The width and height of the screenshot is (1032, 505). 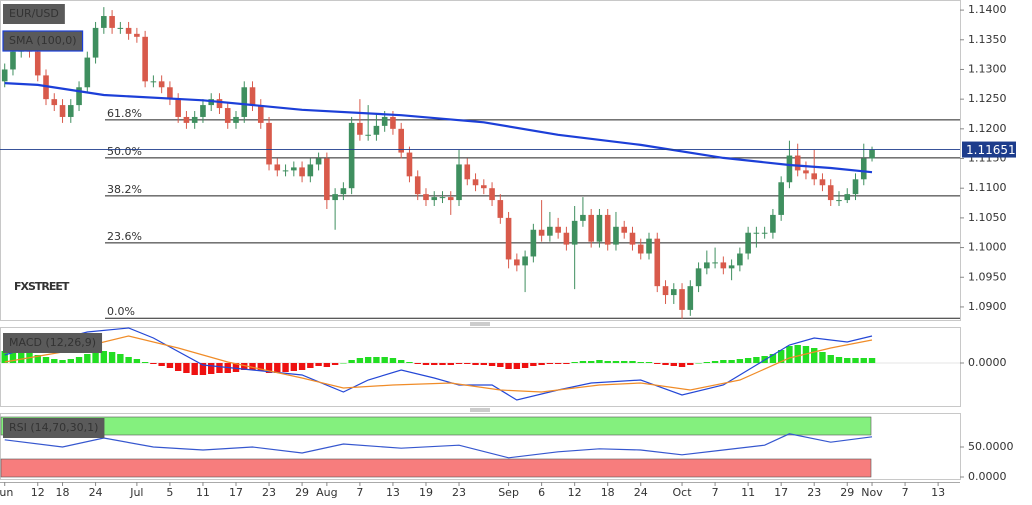 What do you see at coordinates (436, 426) in the screenshot?
I see `rsi-band` at bounding box center [436, 426].